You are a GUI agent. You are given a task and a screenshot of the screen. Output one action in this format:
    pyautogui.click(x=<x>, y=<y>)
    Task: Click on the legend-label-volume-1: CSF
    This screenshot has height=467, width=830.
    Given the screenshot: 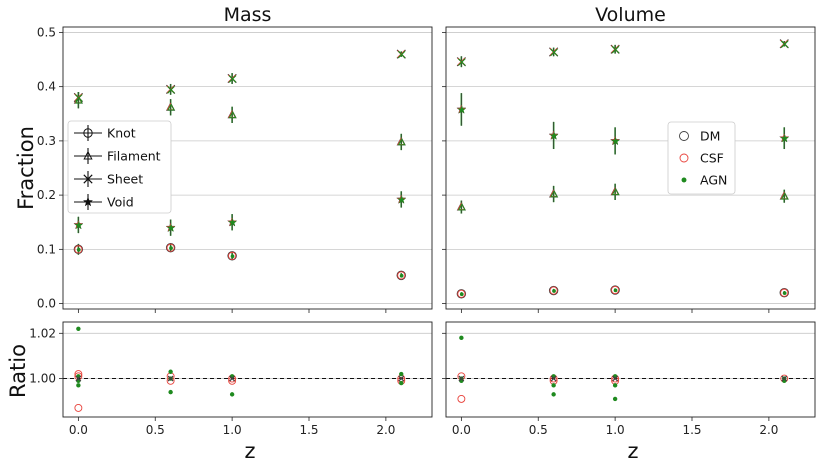 What is the action you would take?
    pyautogui.click(x=712, y=158)
    